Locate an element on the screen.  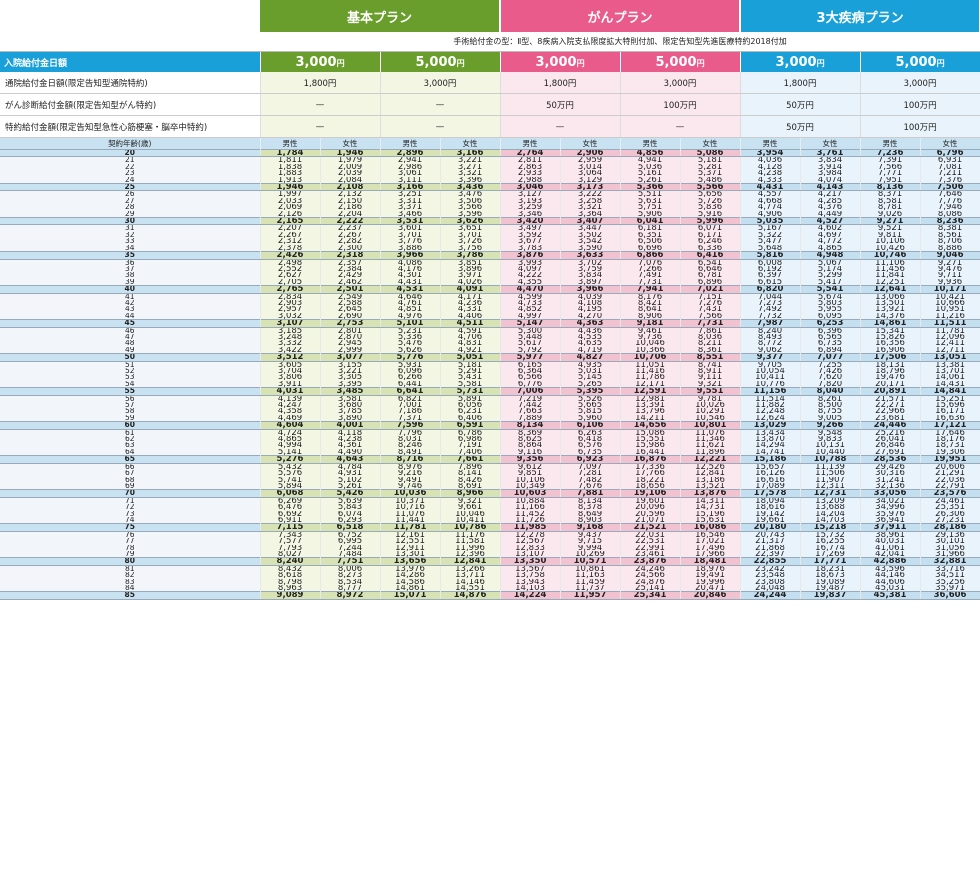
premium-cell: 4,602 is located at coordinates (830, 228).